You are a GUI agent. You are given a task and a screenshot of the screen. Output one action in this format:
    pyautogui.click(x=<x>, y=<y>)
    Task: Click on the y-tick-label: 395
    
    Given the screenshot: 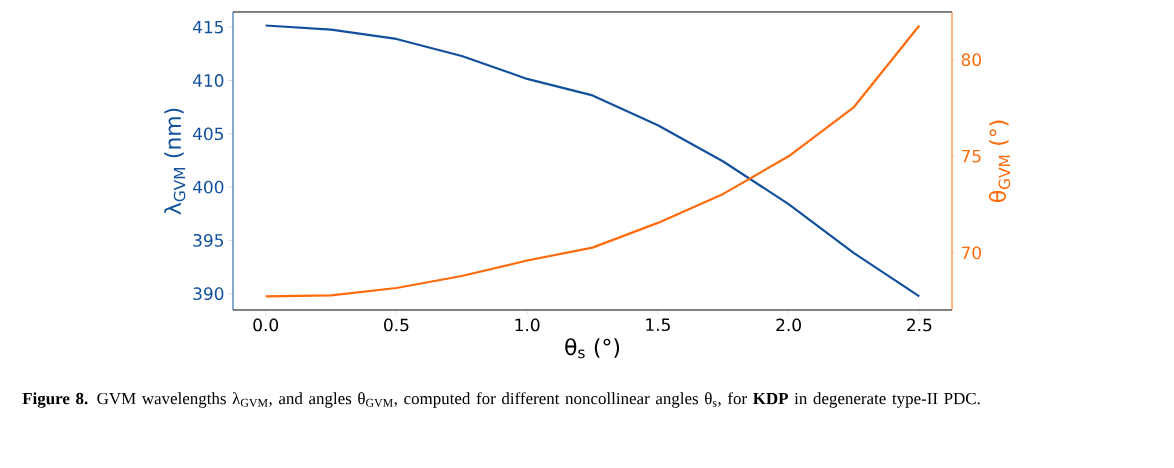 What is the action you would take?
    pyautogui.click(x=208, y=240)
    